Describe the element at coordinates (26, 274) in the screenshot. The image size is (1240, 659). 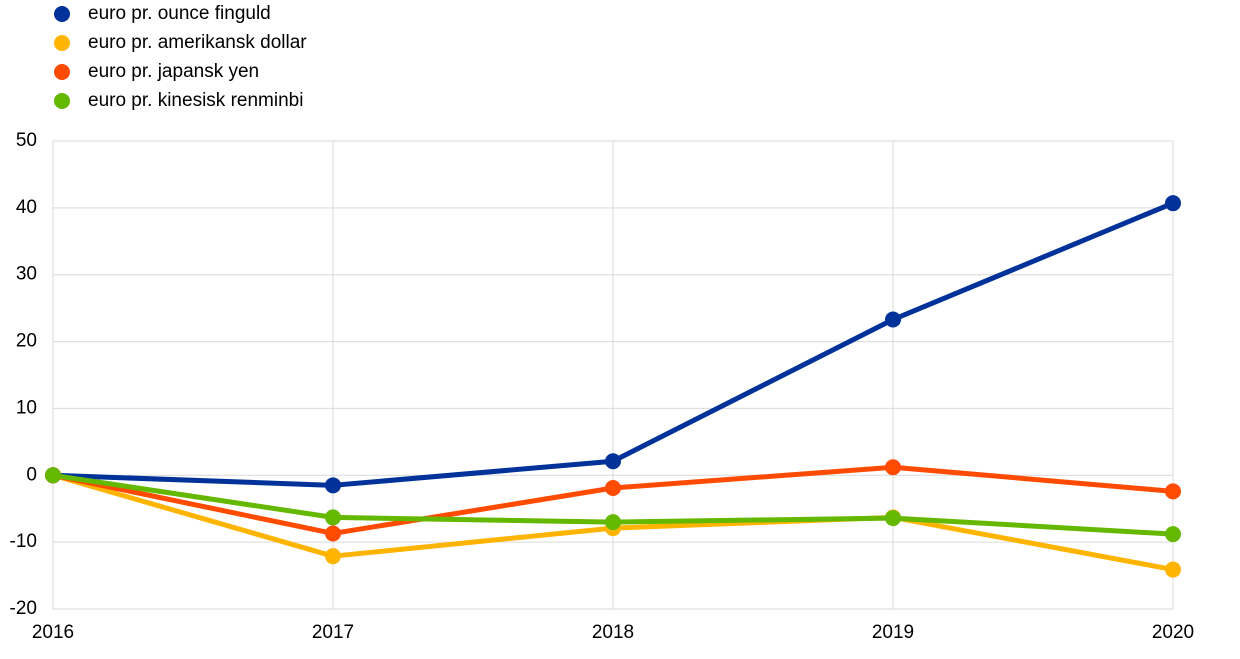
I see `y-tick-label: 30` at that location.